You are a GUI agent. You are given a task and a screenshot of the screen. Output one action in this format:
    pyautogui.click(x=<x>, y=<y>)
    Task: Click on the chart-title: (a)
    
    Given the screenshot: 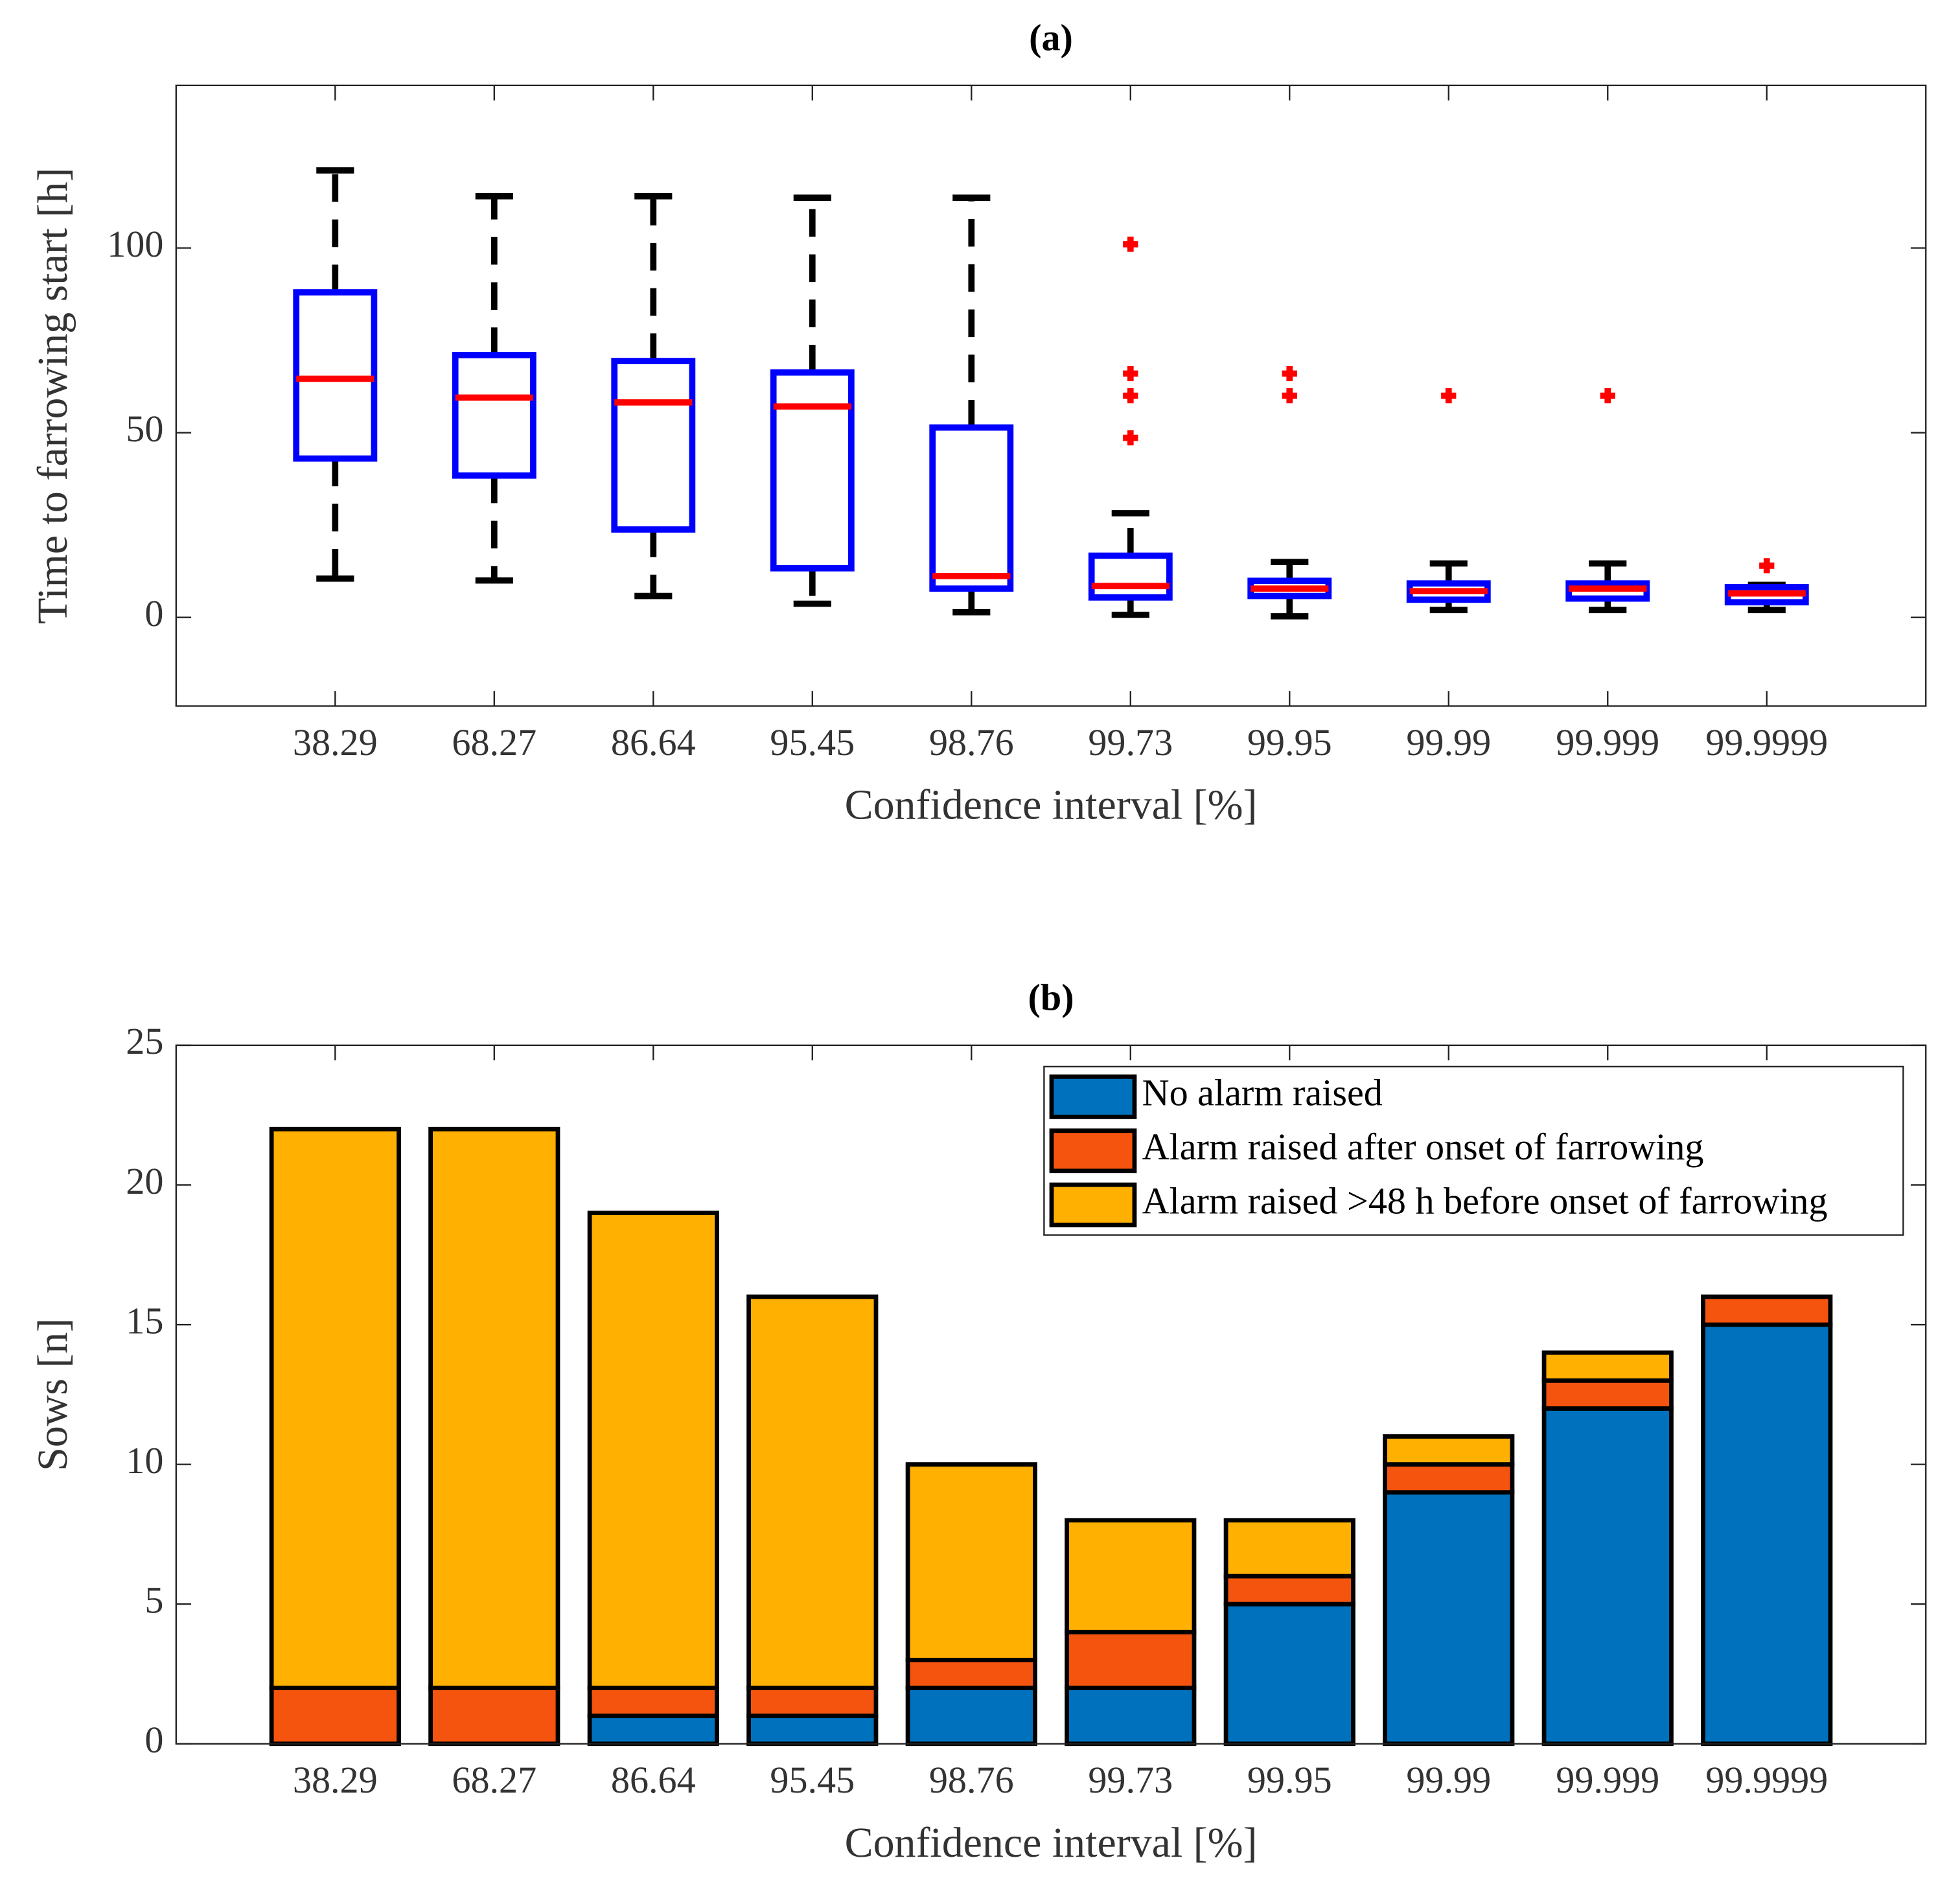 What is the action you would take?
    pyautogui.click(x=1051, y=37)
    